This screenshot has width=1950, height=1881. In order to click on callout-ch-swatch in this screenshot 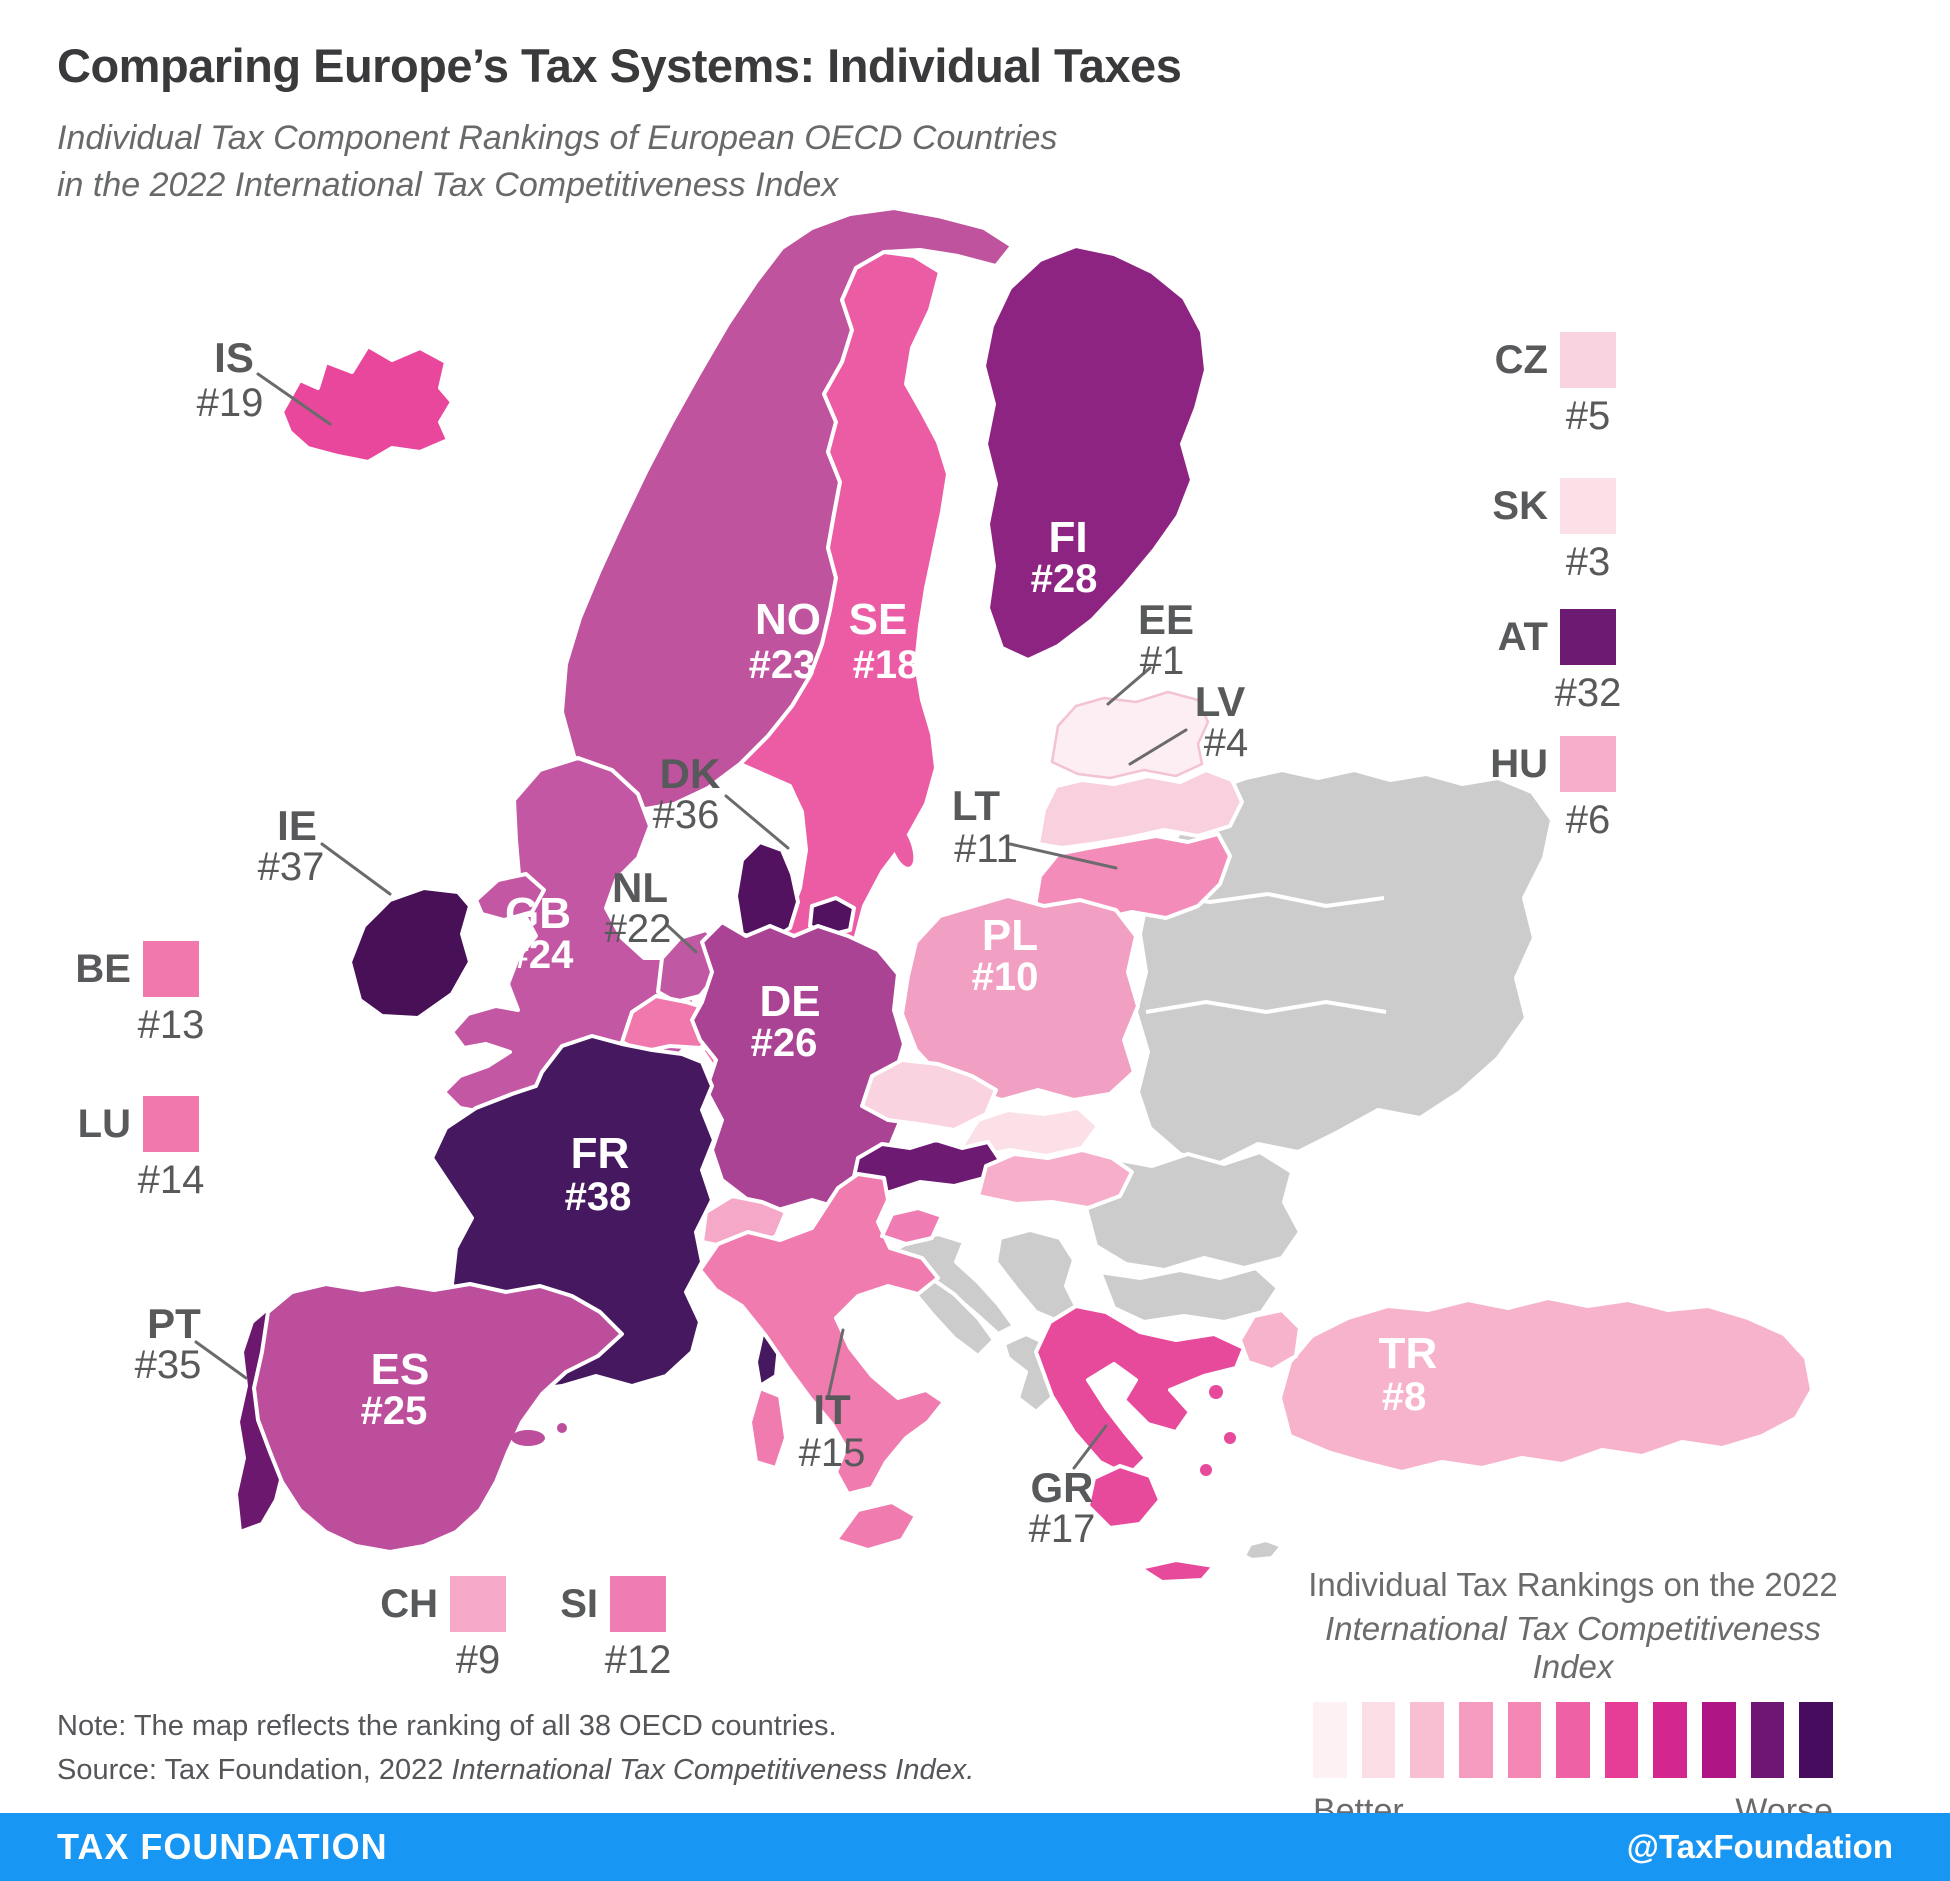, I will do `click(478, 1604)`.